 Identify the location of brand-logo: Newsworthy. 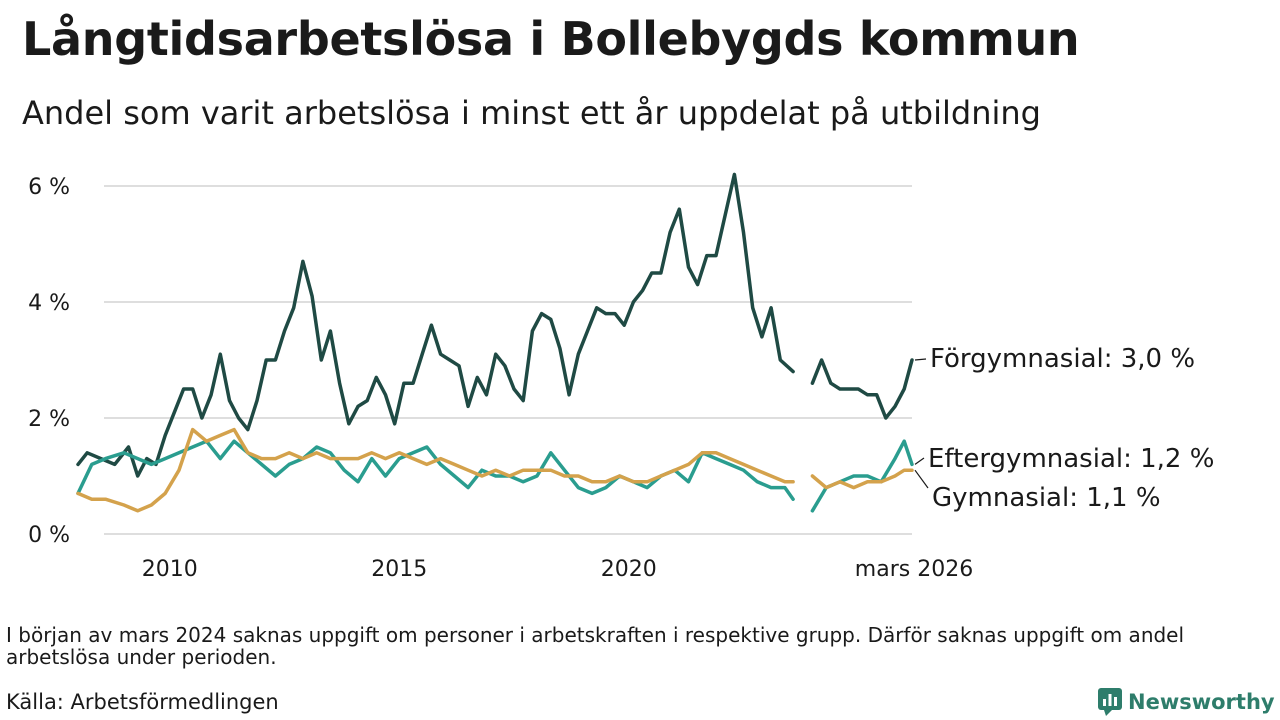
(1186, 702).